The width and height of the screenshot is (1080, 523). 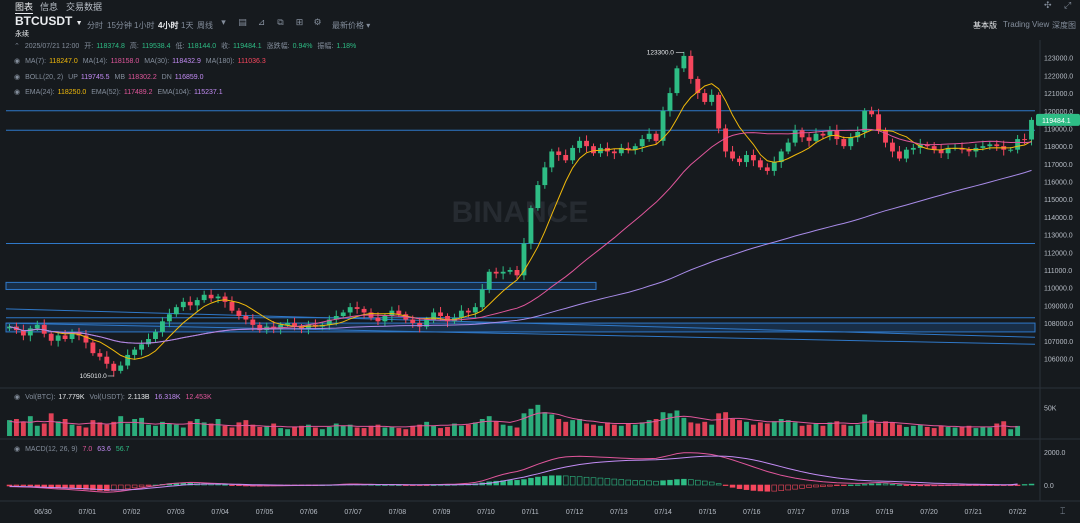 I want to click on x-tick-label: 07/01, so click(x=88, y=512).